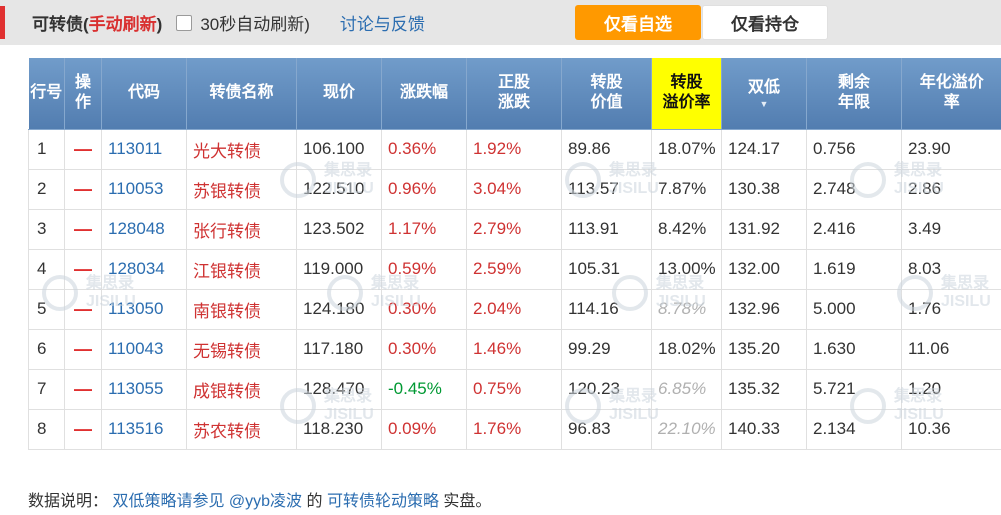 Image resolution: width=1001 pixels, height=515 pixels. I want to click on bond-name-link: 成银转债, so click(241, 389).